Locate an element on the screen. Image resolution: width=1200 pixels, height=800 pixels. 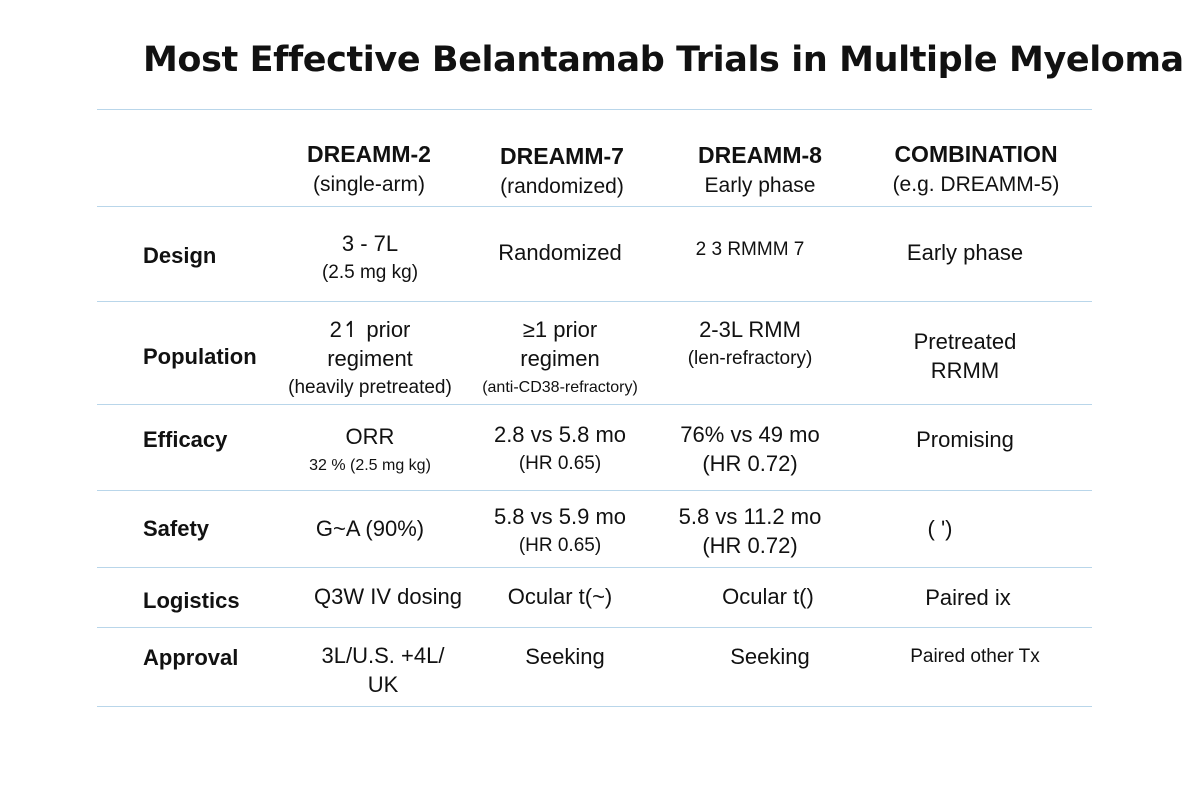
cell-line: Promising is located at coordinates (965, 439).